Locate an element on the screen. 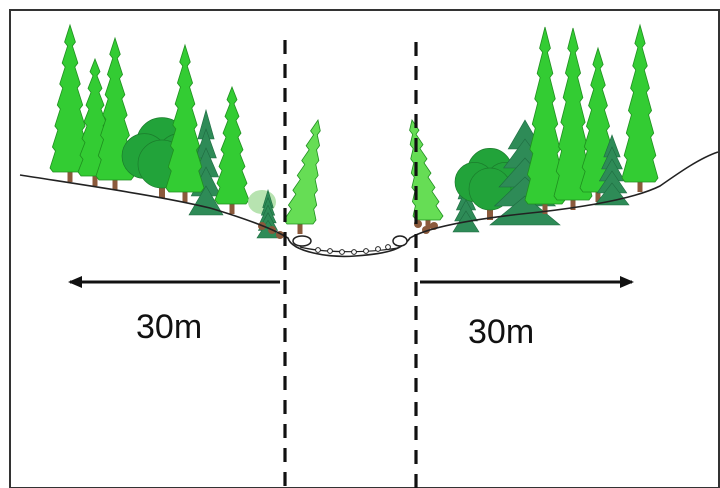 The image size is (720, 488). stream-stones-icon is located at coordinates (350, 245).